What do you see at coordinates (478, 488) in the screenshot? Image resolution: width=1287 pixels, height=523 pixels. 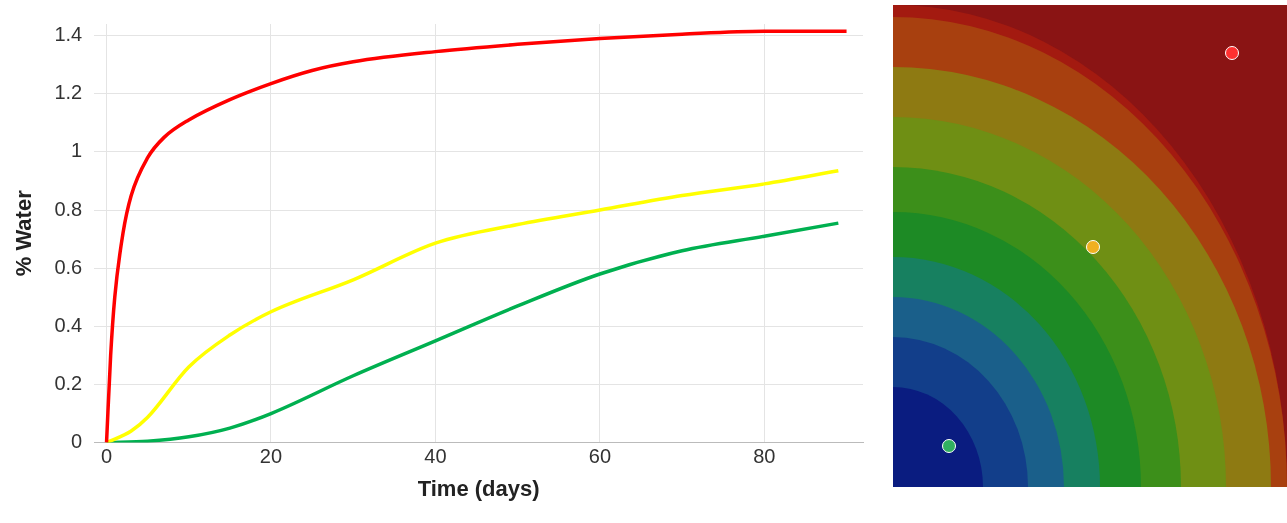 I see `x-axis-title: Time (days)` at bounding box center [478, 488].